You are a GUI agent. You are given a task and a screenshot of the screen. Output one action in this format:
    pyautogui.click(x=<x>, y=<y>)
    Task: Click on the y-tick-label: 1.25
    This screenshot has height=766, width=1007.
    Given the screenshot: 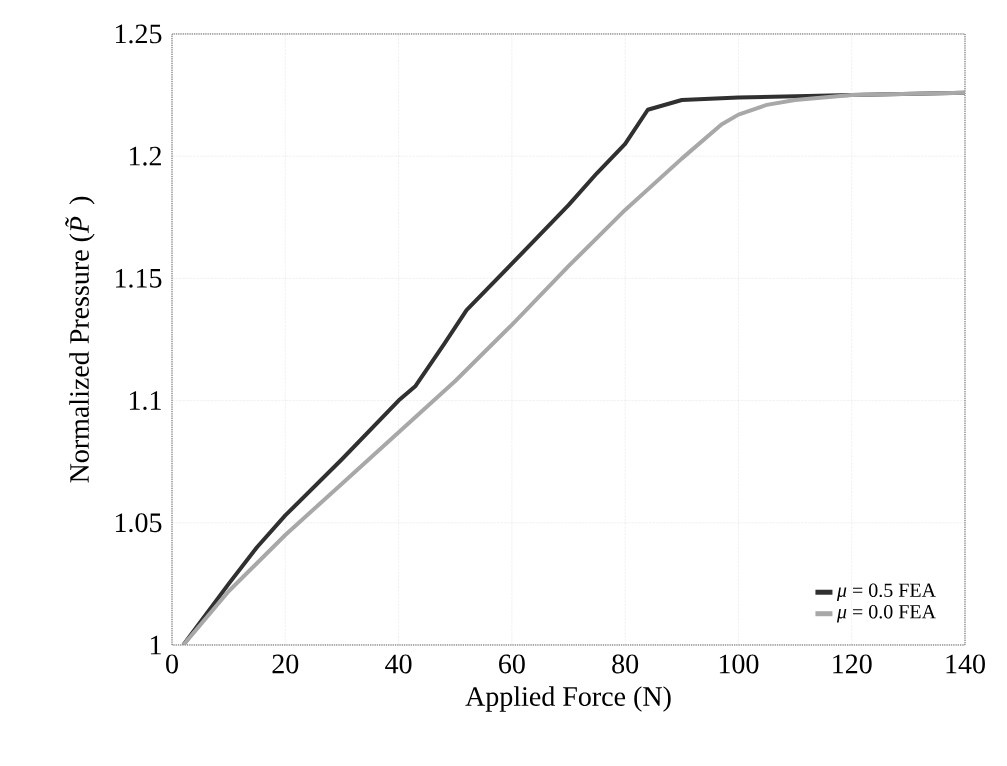 What is the action you would take?
    pyautogui.click(x=138, y=34)
    